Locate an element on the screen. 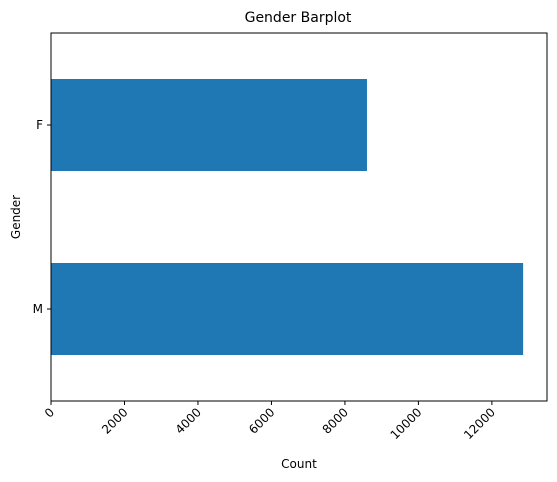  x-axis: 0 2000 4000 6000 8000 10000 12000 is located at coordinates (270, 421).